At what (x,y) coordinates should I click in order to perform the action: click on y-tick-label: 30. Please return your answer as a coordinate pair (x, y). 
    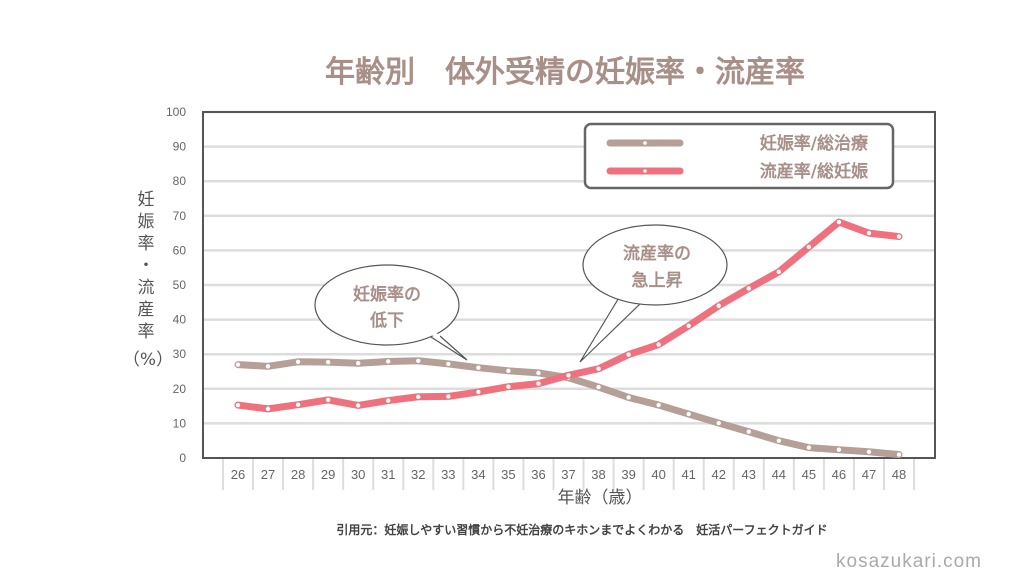
    Looking at the image, I should click on (180, 354).